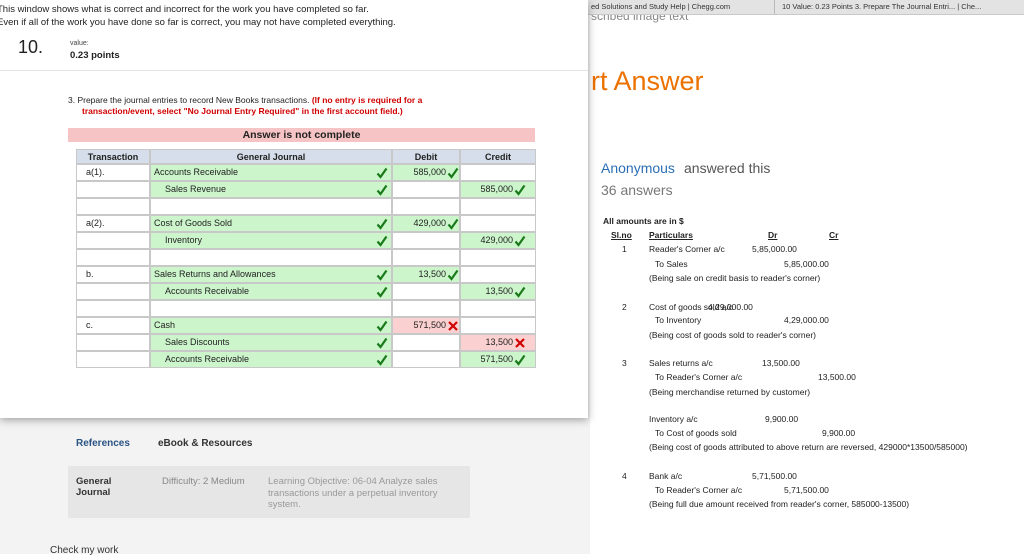 Image resolution: width=1024 pixels, height=556 pixels. What do you see at coordinates (637, 190) in the screenshot?
I see `answer-count: 36 answers` at bounding box center [637, 190].